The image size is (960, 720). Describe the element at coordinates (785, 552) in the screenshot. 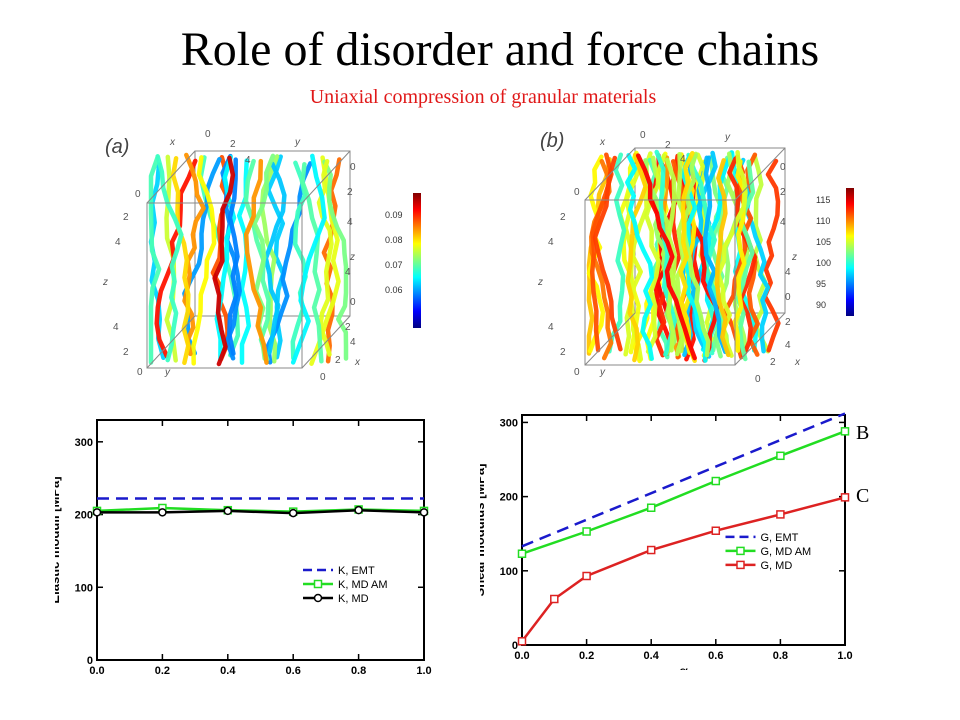

I see `legend-label: G, MD AM` at that location.